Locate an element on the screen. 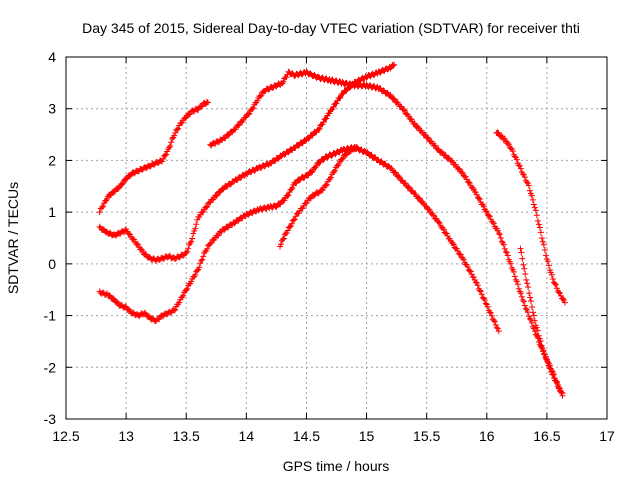 This screenshot has width=640, height=480. y-tick-label: 0 is located at coordinates (52, 264).